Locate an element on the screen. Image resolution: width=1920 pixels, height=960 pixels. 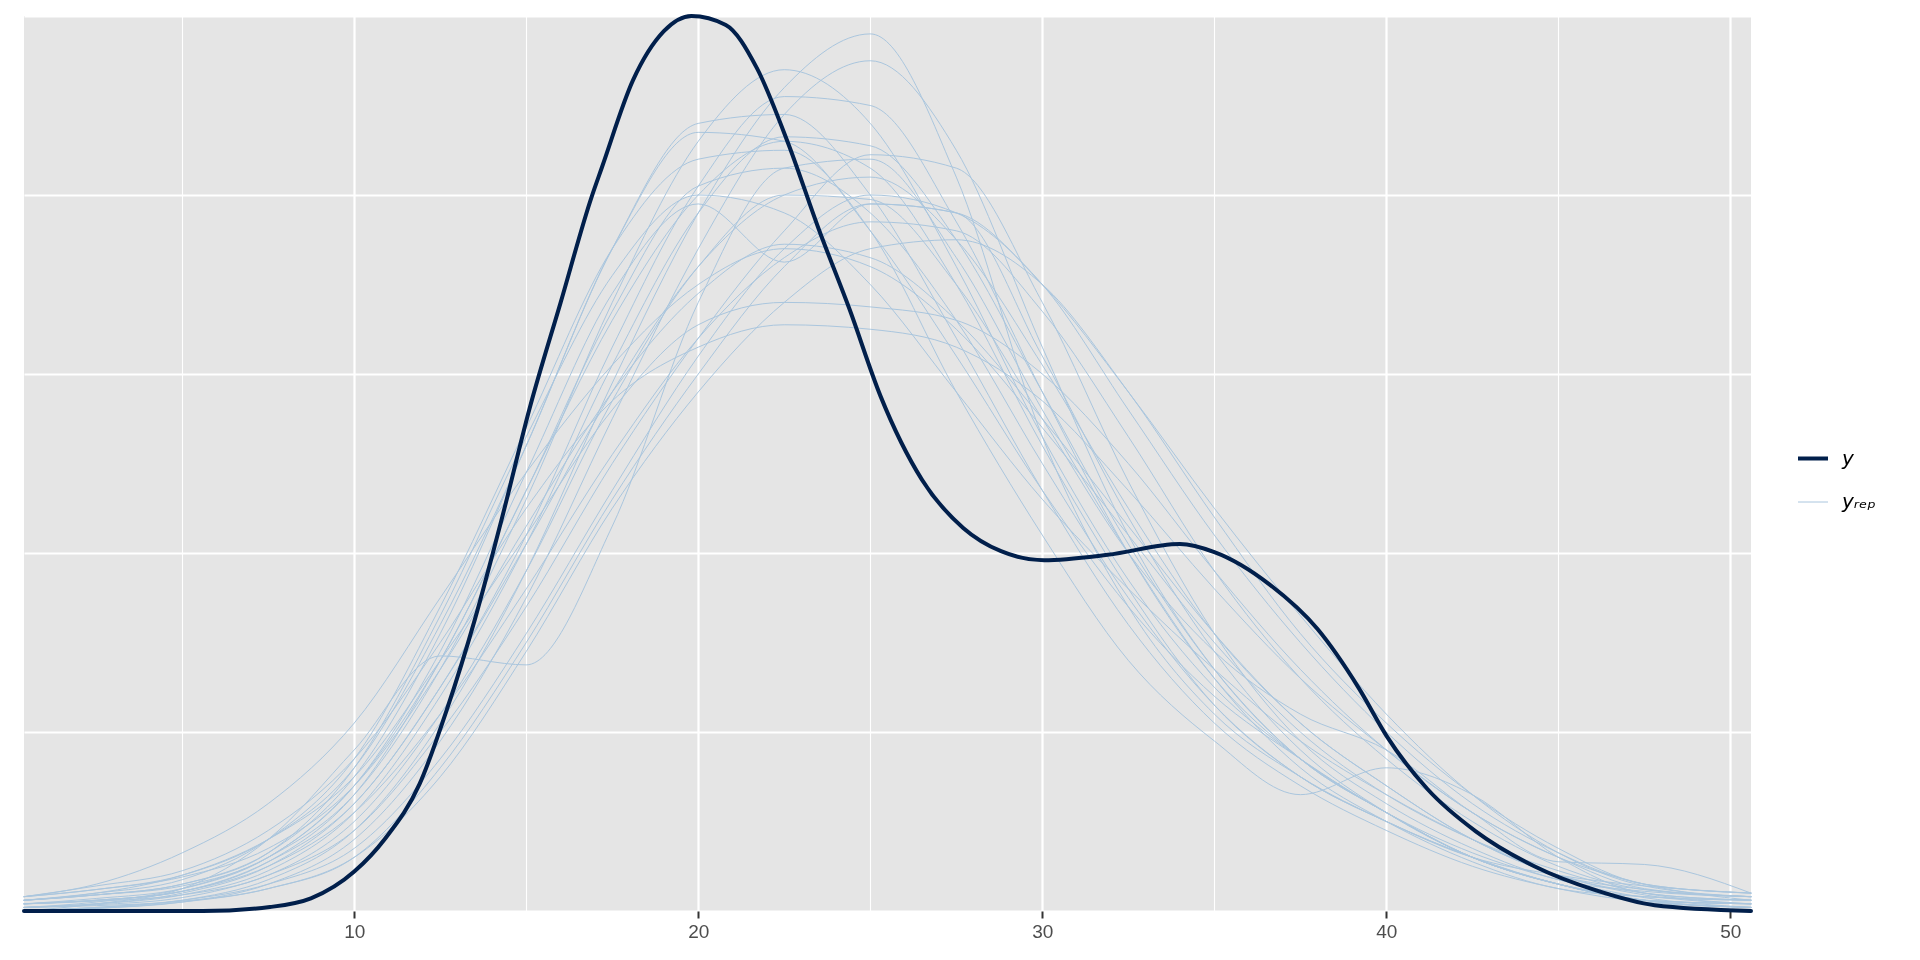
x-tick-label: 10 is located at coordinates (355, 931).